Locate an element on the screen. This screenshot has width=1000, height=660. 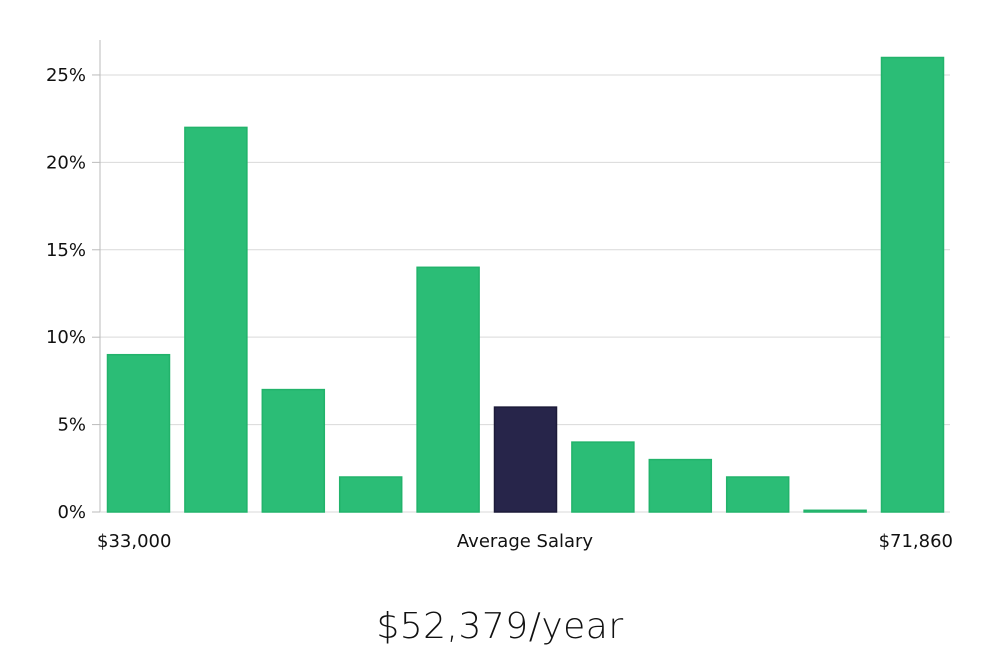
y-tick-labels: 0% 5% 10% 15% 20% 25% is located at coordinates (66, 294).